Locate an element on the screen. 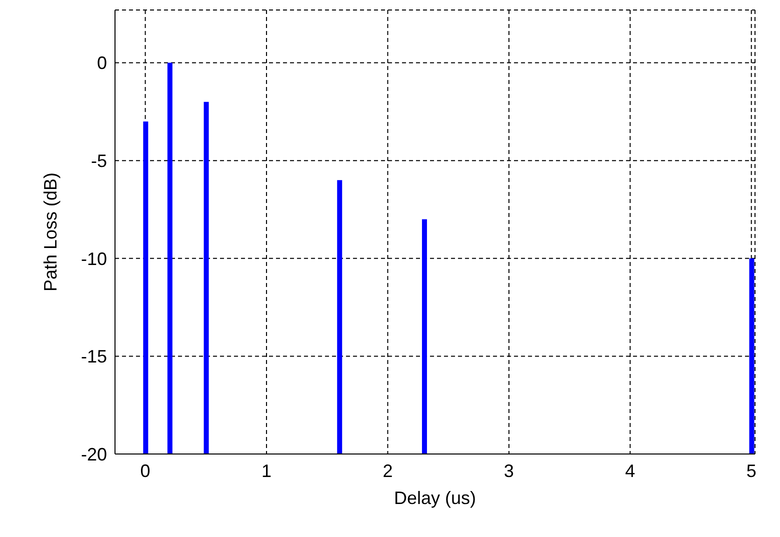 The width and height of the screenshot is (780, 537). x-tick-label: 1 is located at coordinates (267, 470).